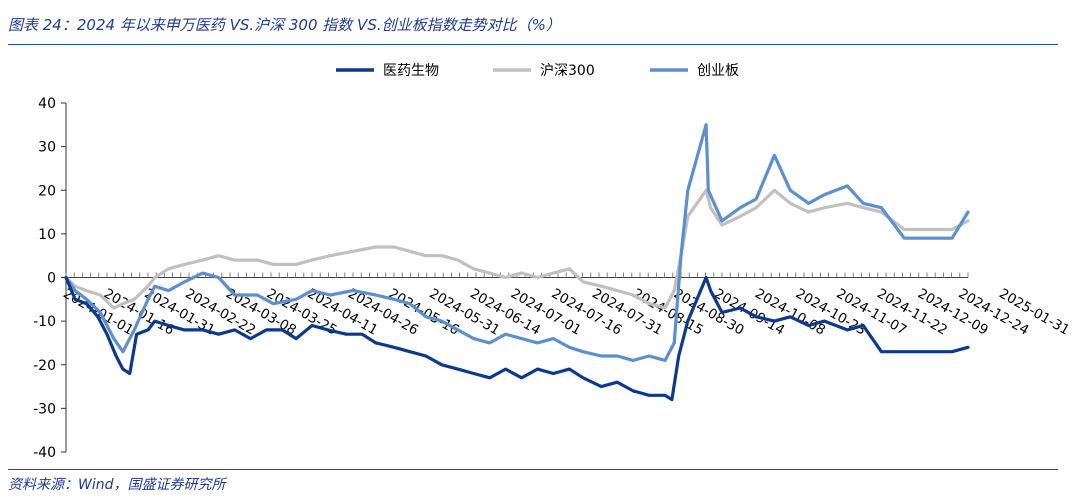  I want to click on y-tick-label: 0, so click(51, 279).